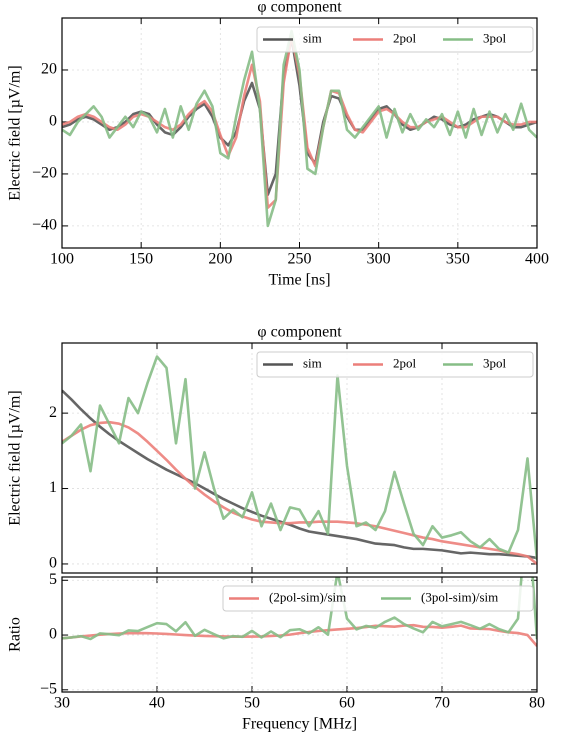 This screenshot has width=583, height=739. I want to click on x-tick-label: 250, so click(300, 259).